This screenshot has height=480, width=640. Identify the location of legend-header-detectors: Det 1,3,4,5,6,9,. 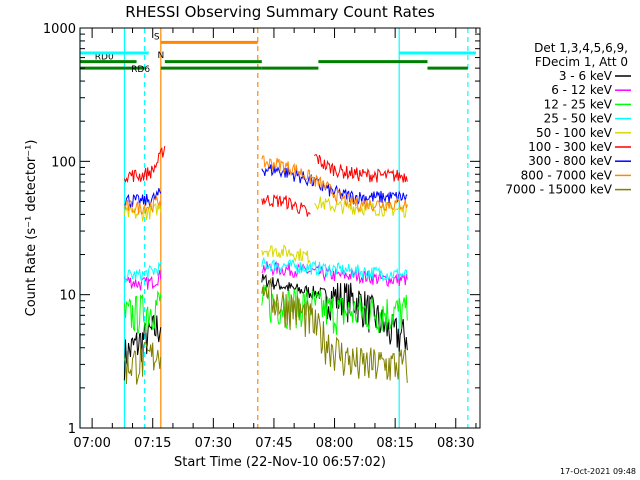
(581, 48).